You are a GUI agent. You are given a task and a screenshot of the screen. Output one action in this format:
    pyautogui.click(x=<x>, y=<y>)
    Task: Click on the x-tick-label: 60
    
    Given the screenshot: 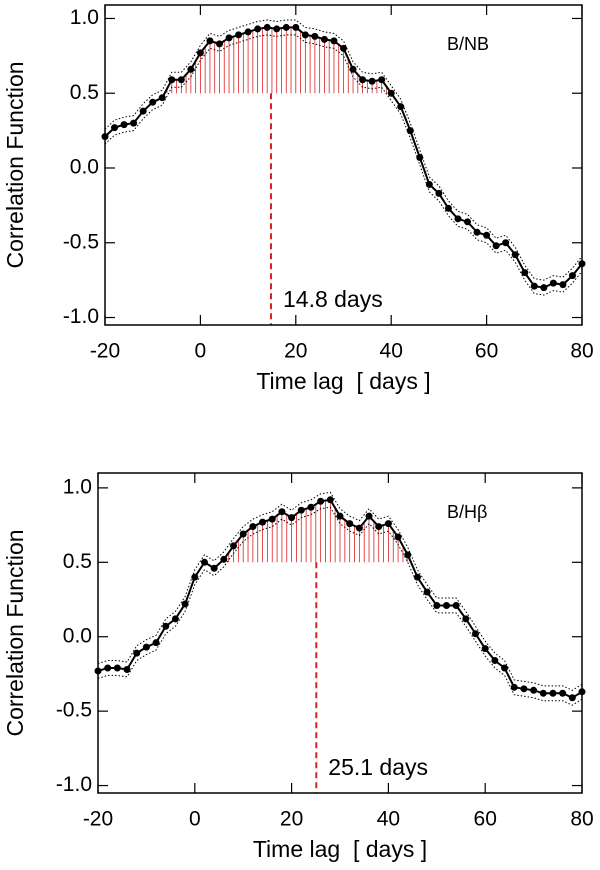 What is the action you would take?
    pyautogui.click(x=485, y=819)
    